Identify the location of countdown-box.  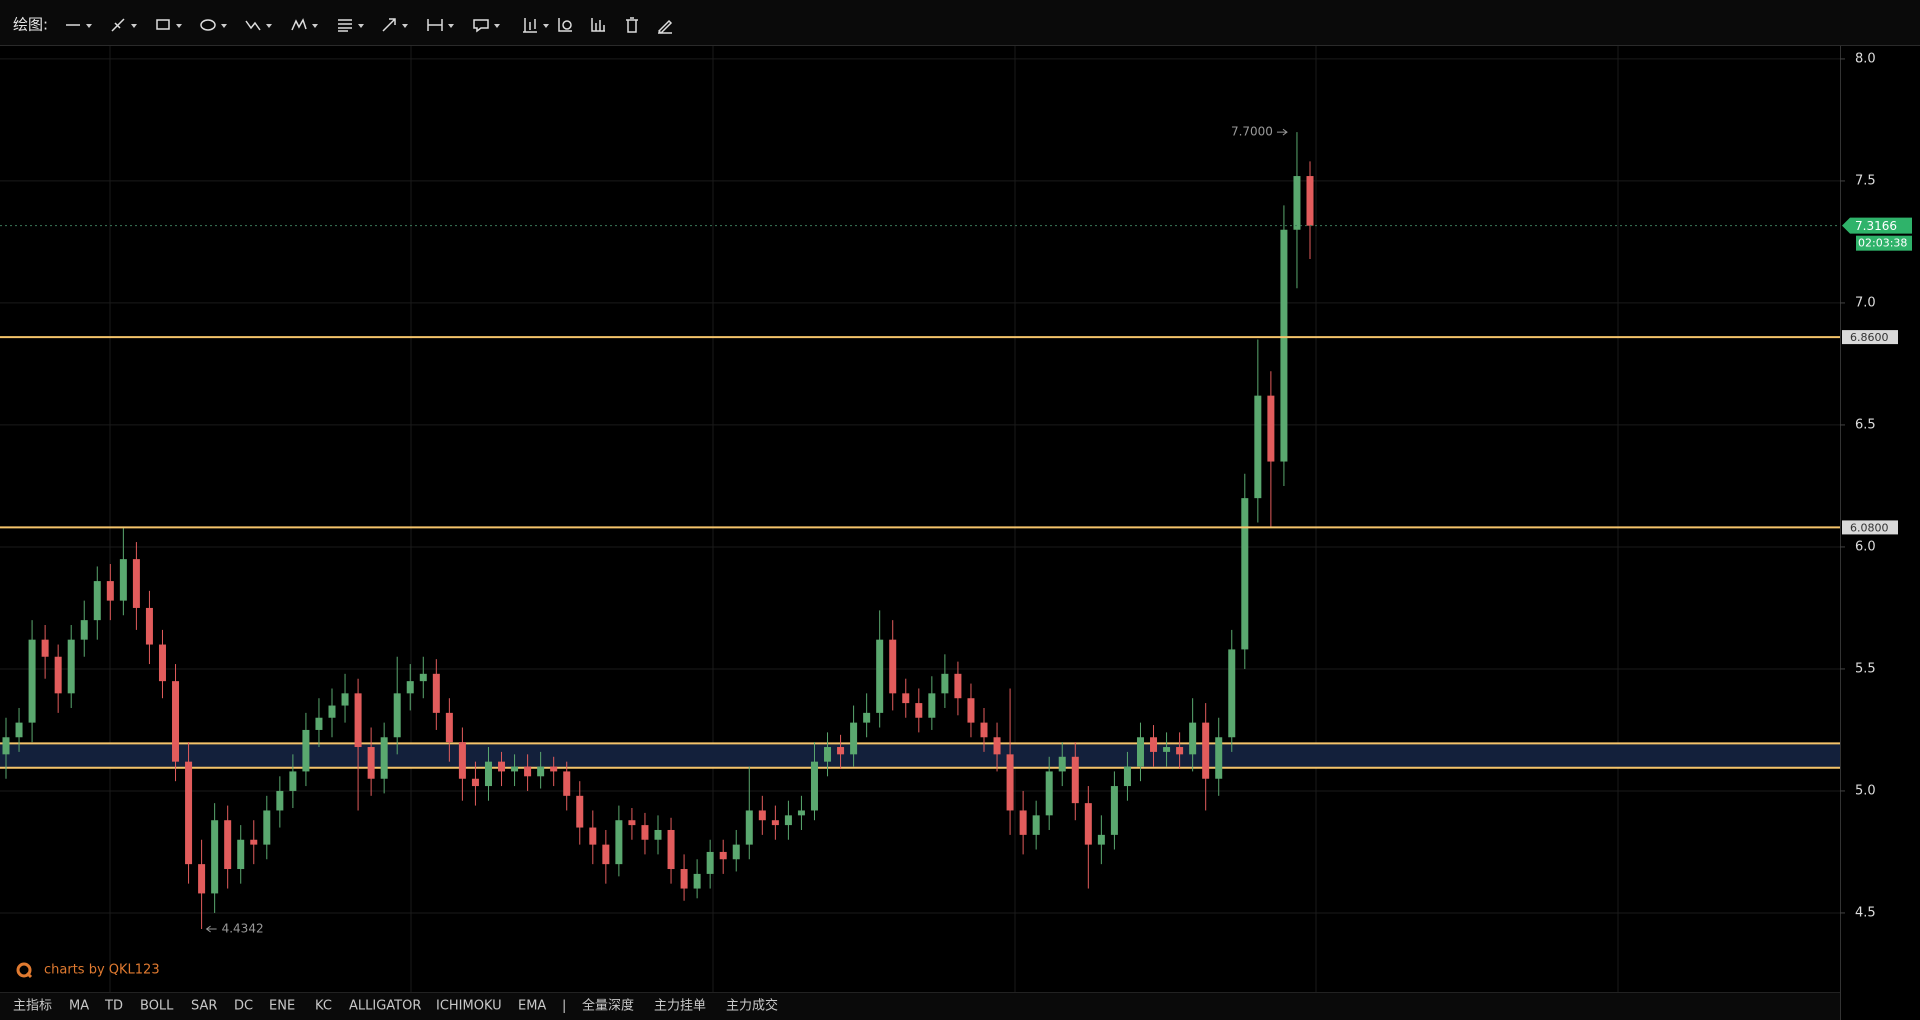
(1884, 243).